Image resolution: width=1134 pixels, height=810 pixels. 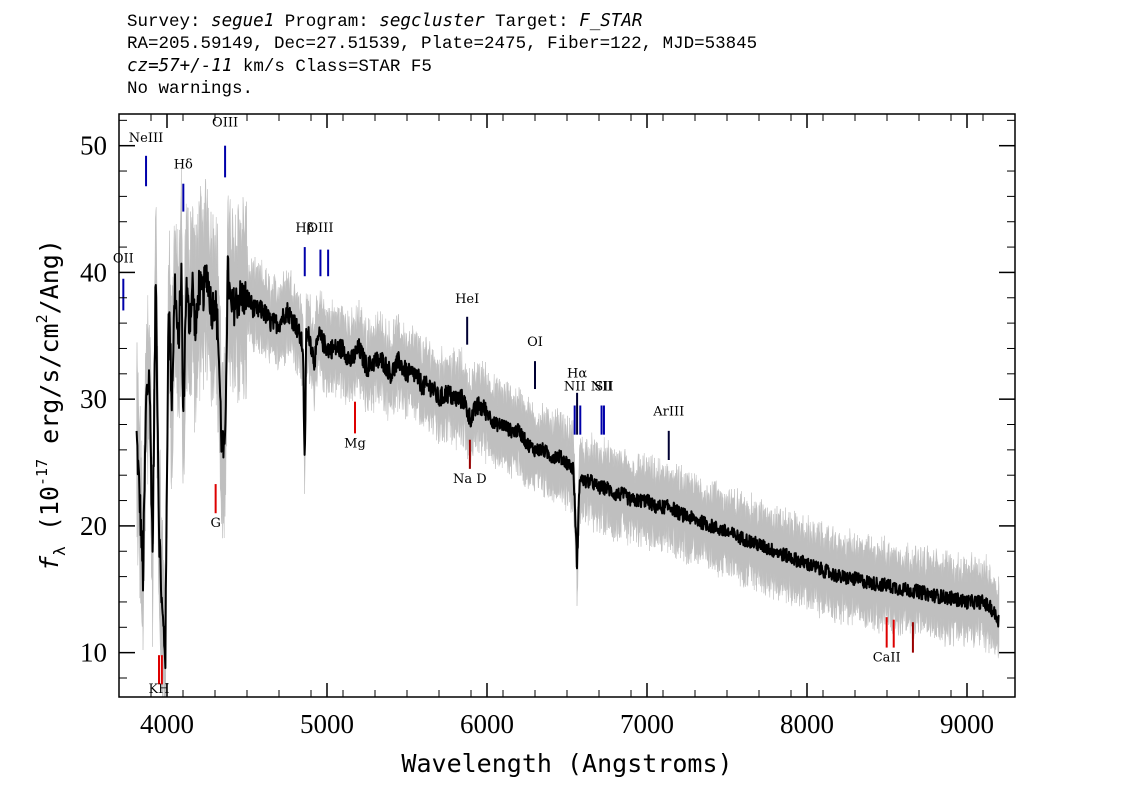 I want to click on x-tick-label: 9000, so click(x=967, y=724).